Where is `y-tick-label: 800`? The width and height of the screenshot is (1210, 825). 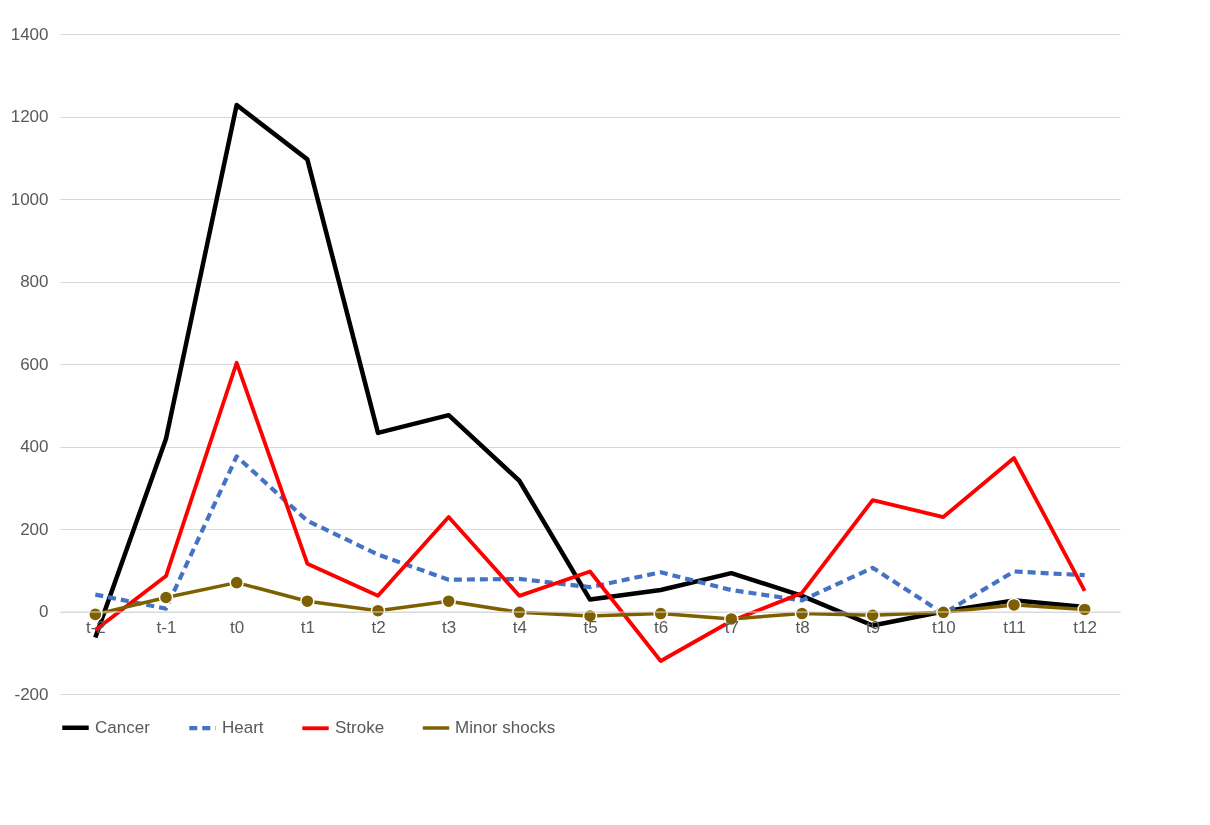 y-tick-label: 800 is located at coordinates (34, 281).